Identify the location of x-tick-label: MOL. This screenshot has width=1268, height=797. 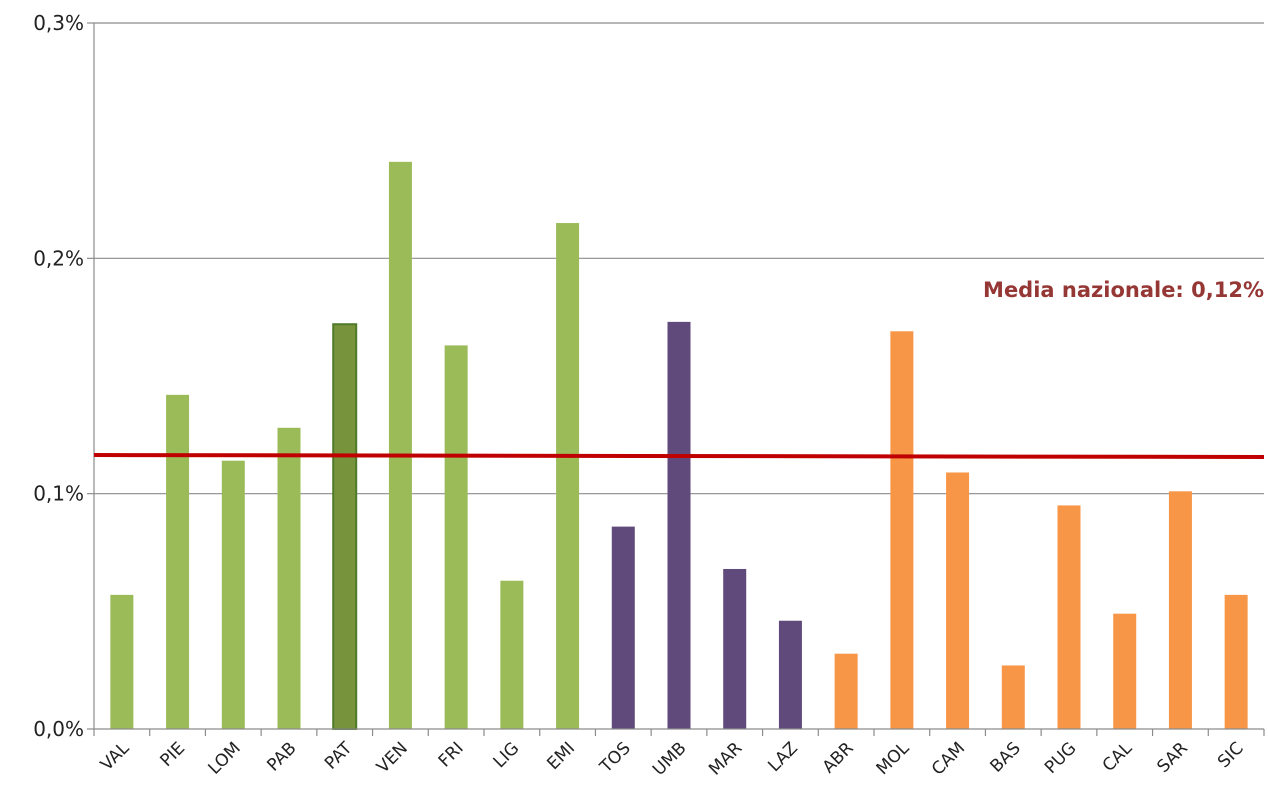
(893, 758).